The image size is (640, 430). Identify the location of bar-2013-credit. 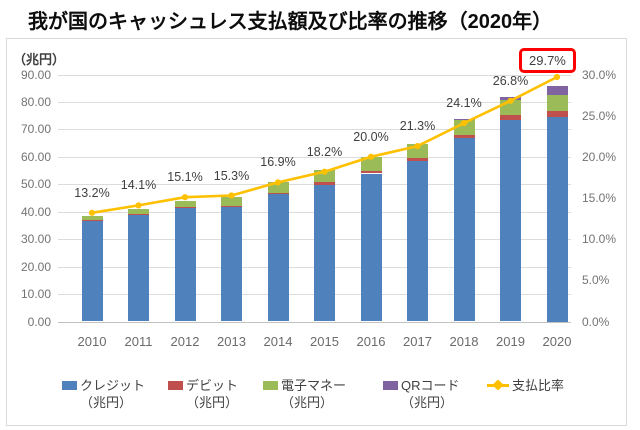
(231, 264).